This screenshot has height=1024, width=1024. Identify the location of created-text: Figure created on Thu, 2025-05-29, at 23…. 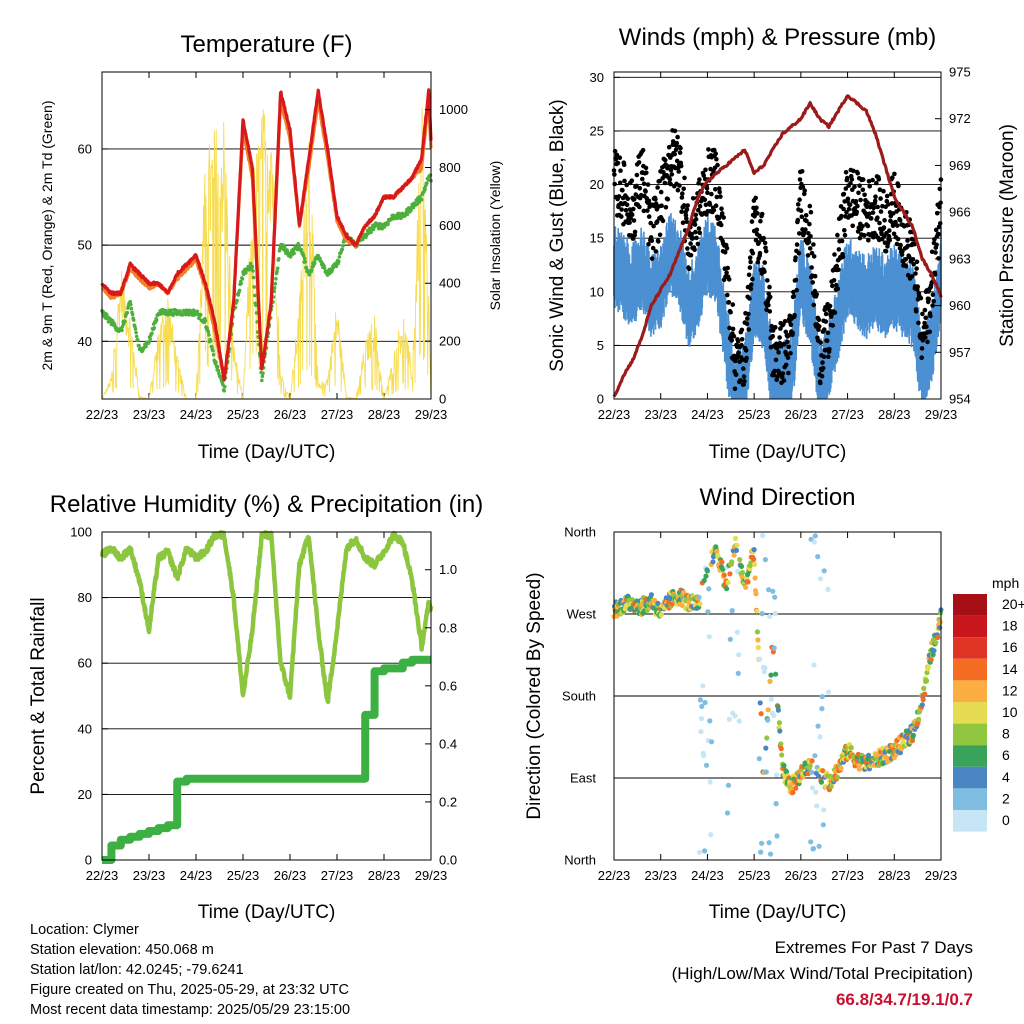
(189, 990).